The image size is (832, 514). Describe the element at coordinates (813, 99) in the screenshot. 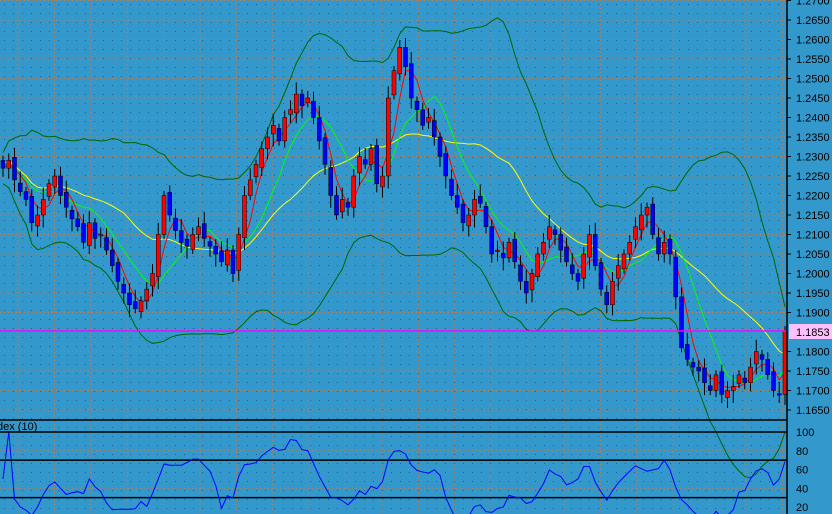

I see `y-tick-label: 1.2450` at that location.